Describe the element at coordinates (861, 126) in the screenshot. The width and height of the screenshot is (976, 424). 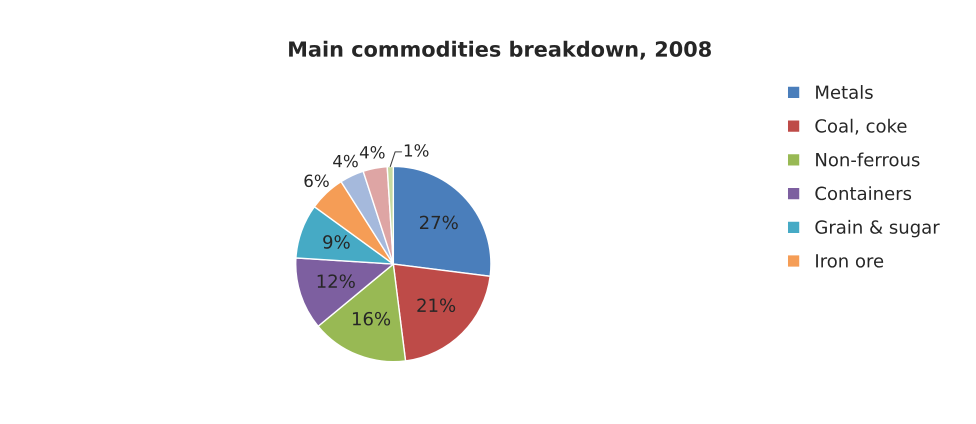
I see `legend-label: Coal, coke` at that location.